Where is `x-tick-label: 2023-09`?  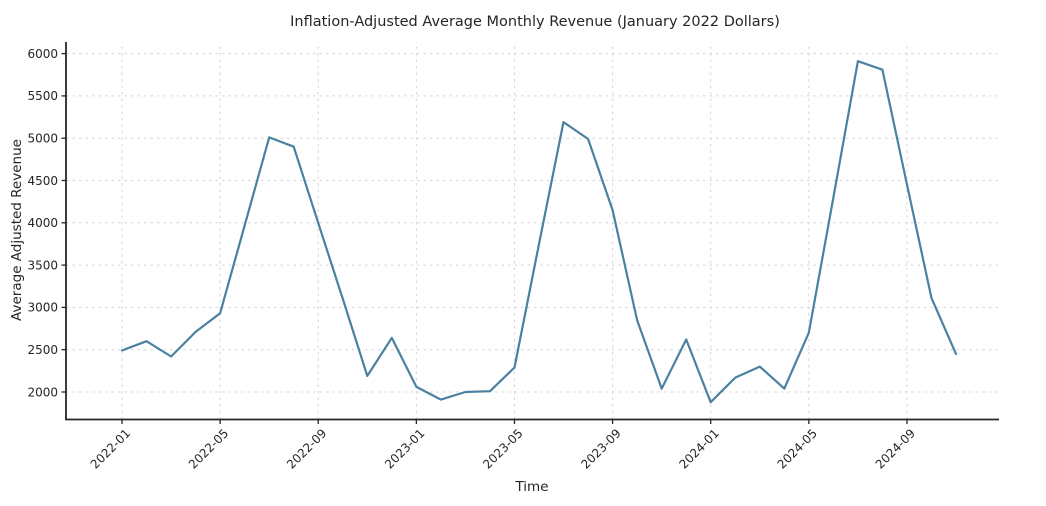
x-tick-label: 2023-09 is located at coordinates (600, 448).